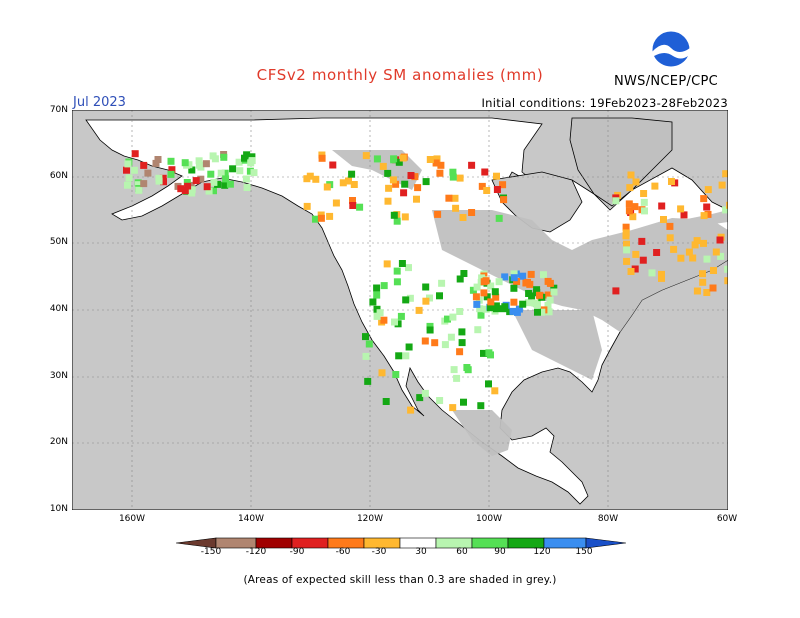  I want to click on lat-label-40n: 40N, so click(58, 309).